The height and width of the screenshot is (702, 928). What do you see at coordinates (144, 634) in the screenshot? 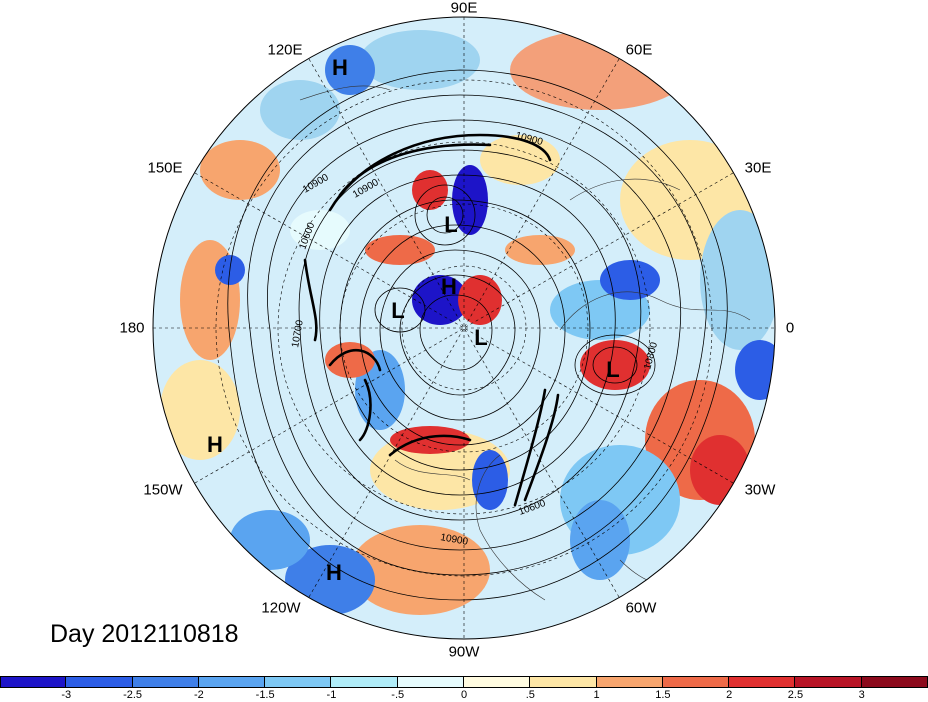
I see `date-label: Day 2012110818` at bounding box center [144, 634].